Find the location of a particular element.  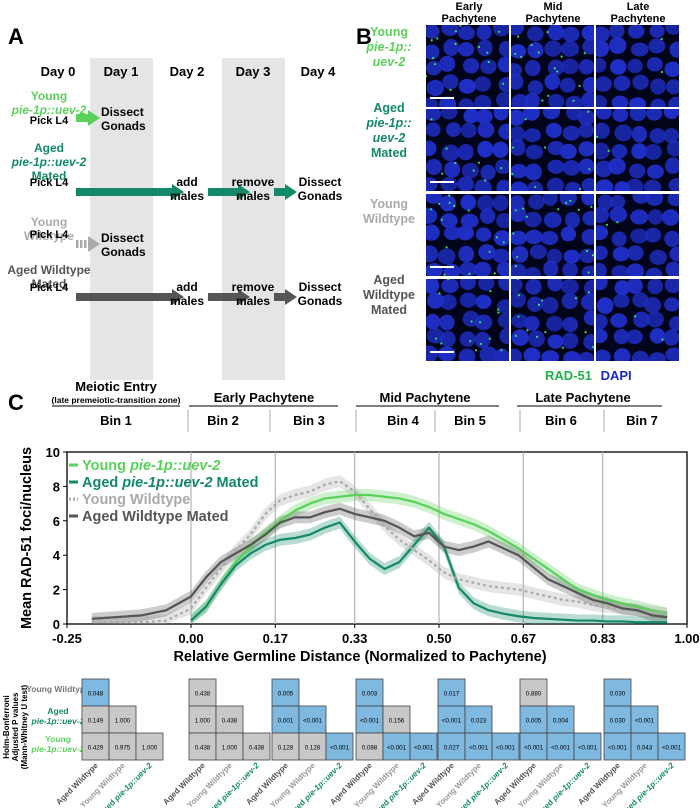

microscopy-row-label-line: Aged is located at coordinates (388, 108).